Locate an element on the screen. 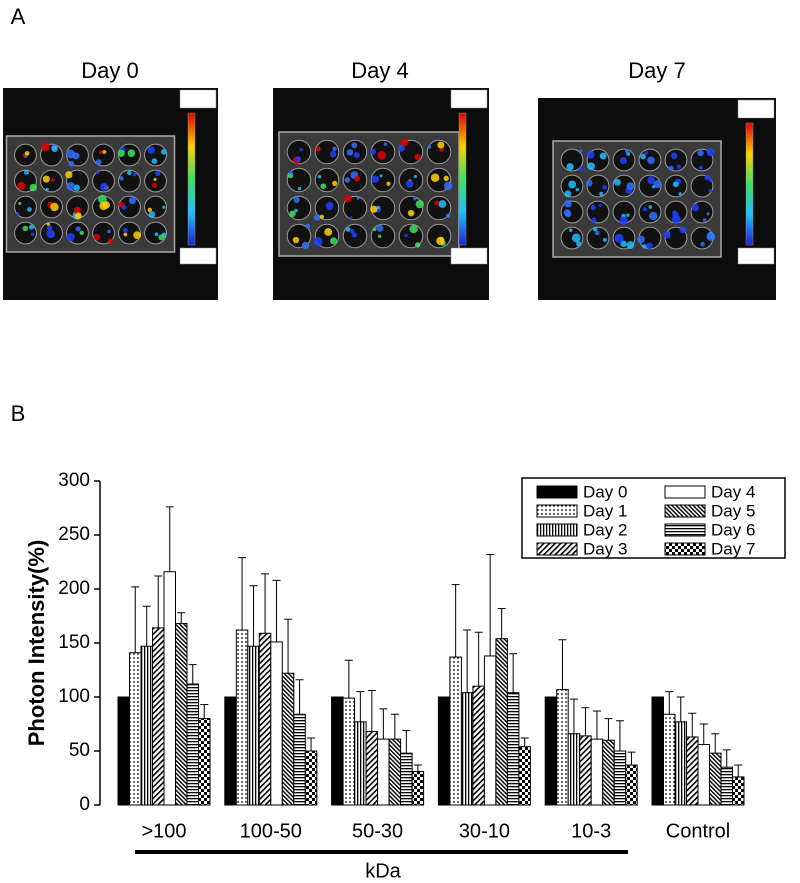 The height and width of the screenshot is (883, 800). color-bar is located at coordinates (462, 179).